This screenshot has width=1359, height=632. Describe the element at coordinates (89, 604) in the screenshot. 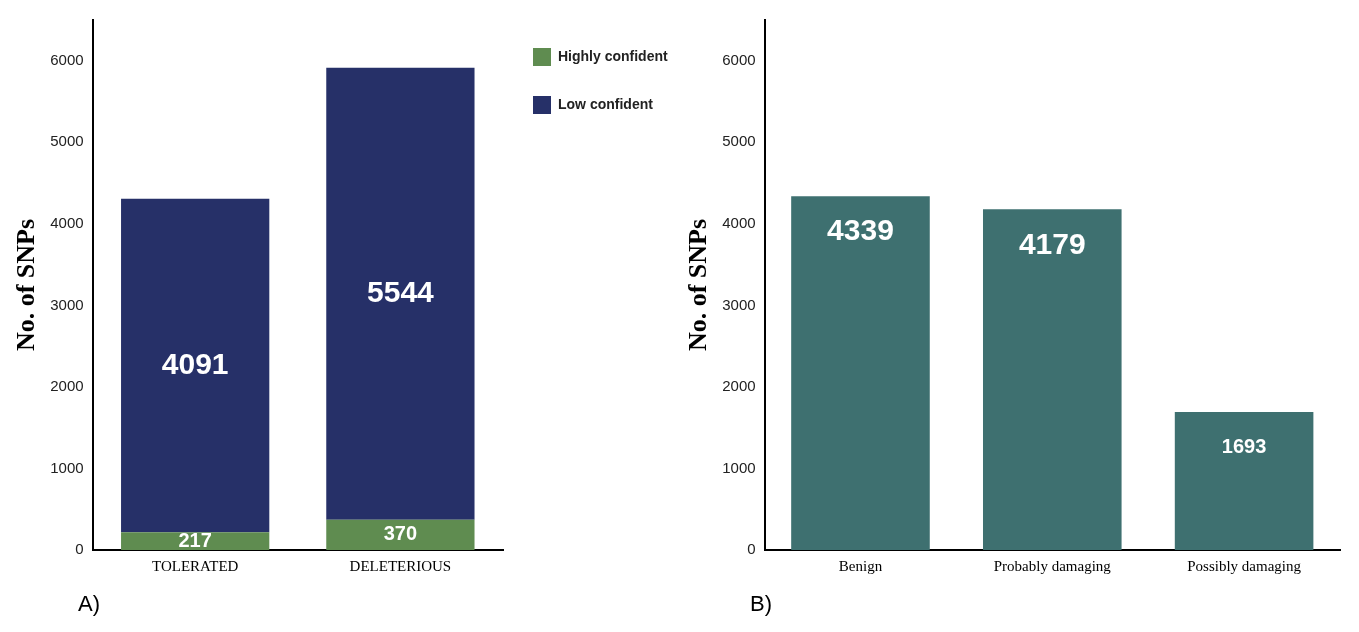

I see `text: A)` at that location.